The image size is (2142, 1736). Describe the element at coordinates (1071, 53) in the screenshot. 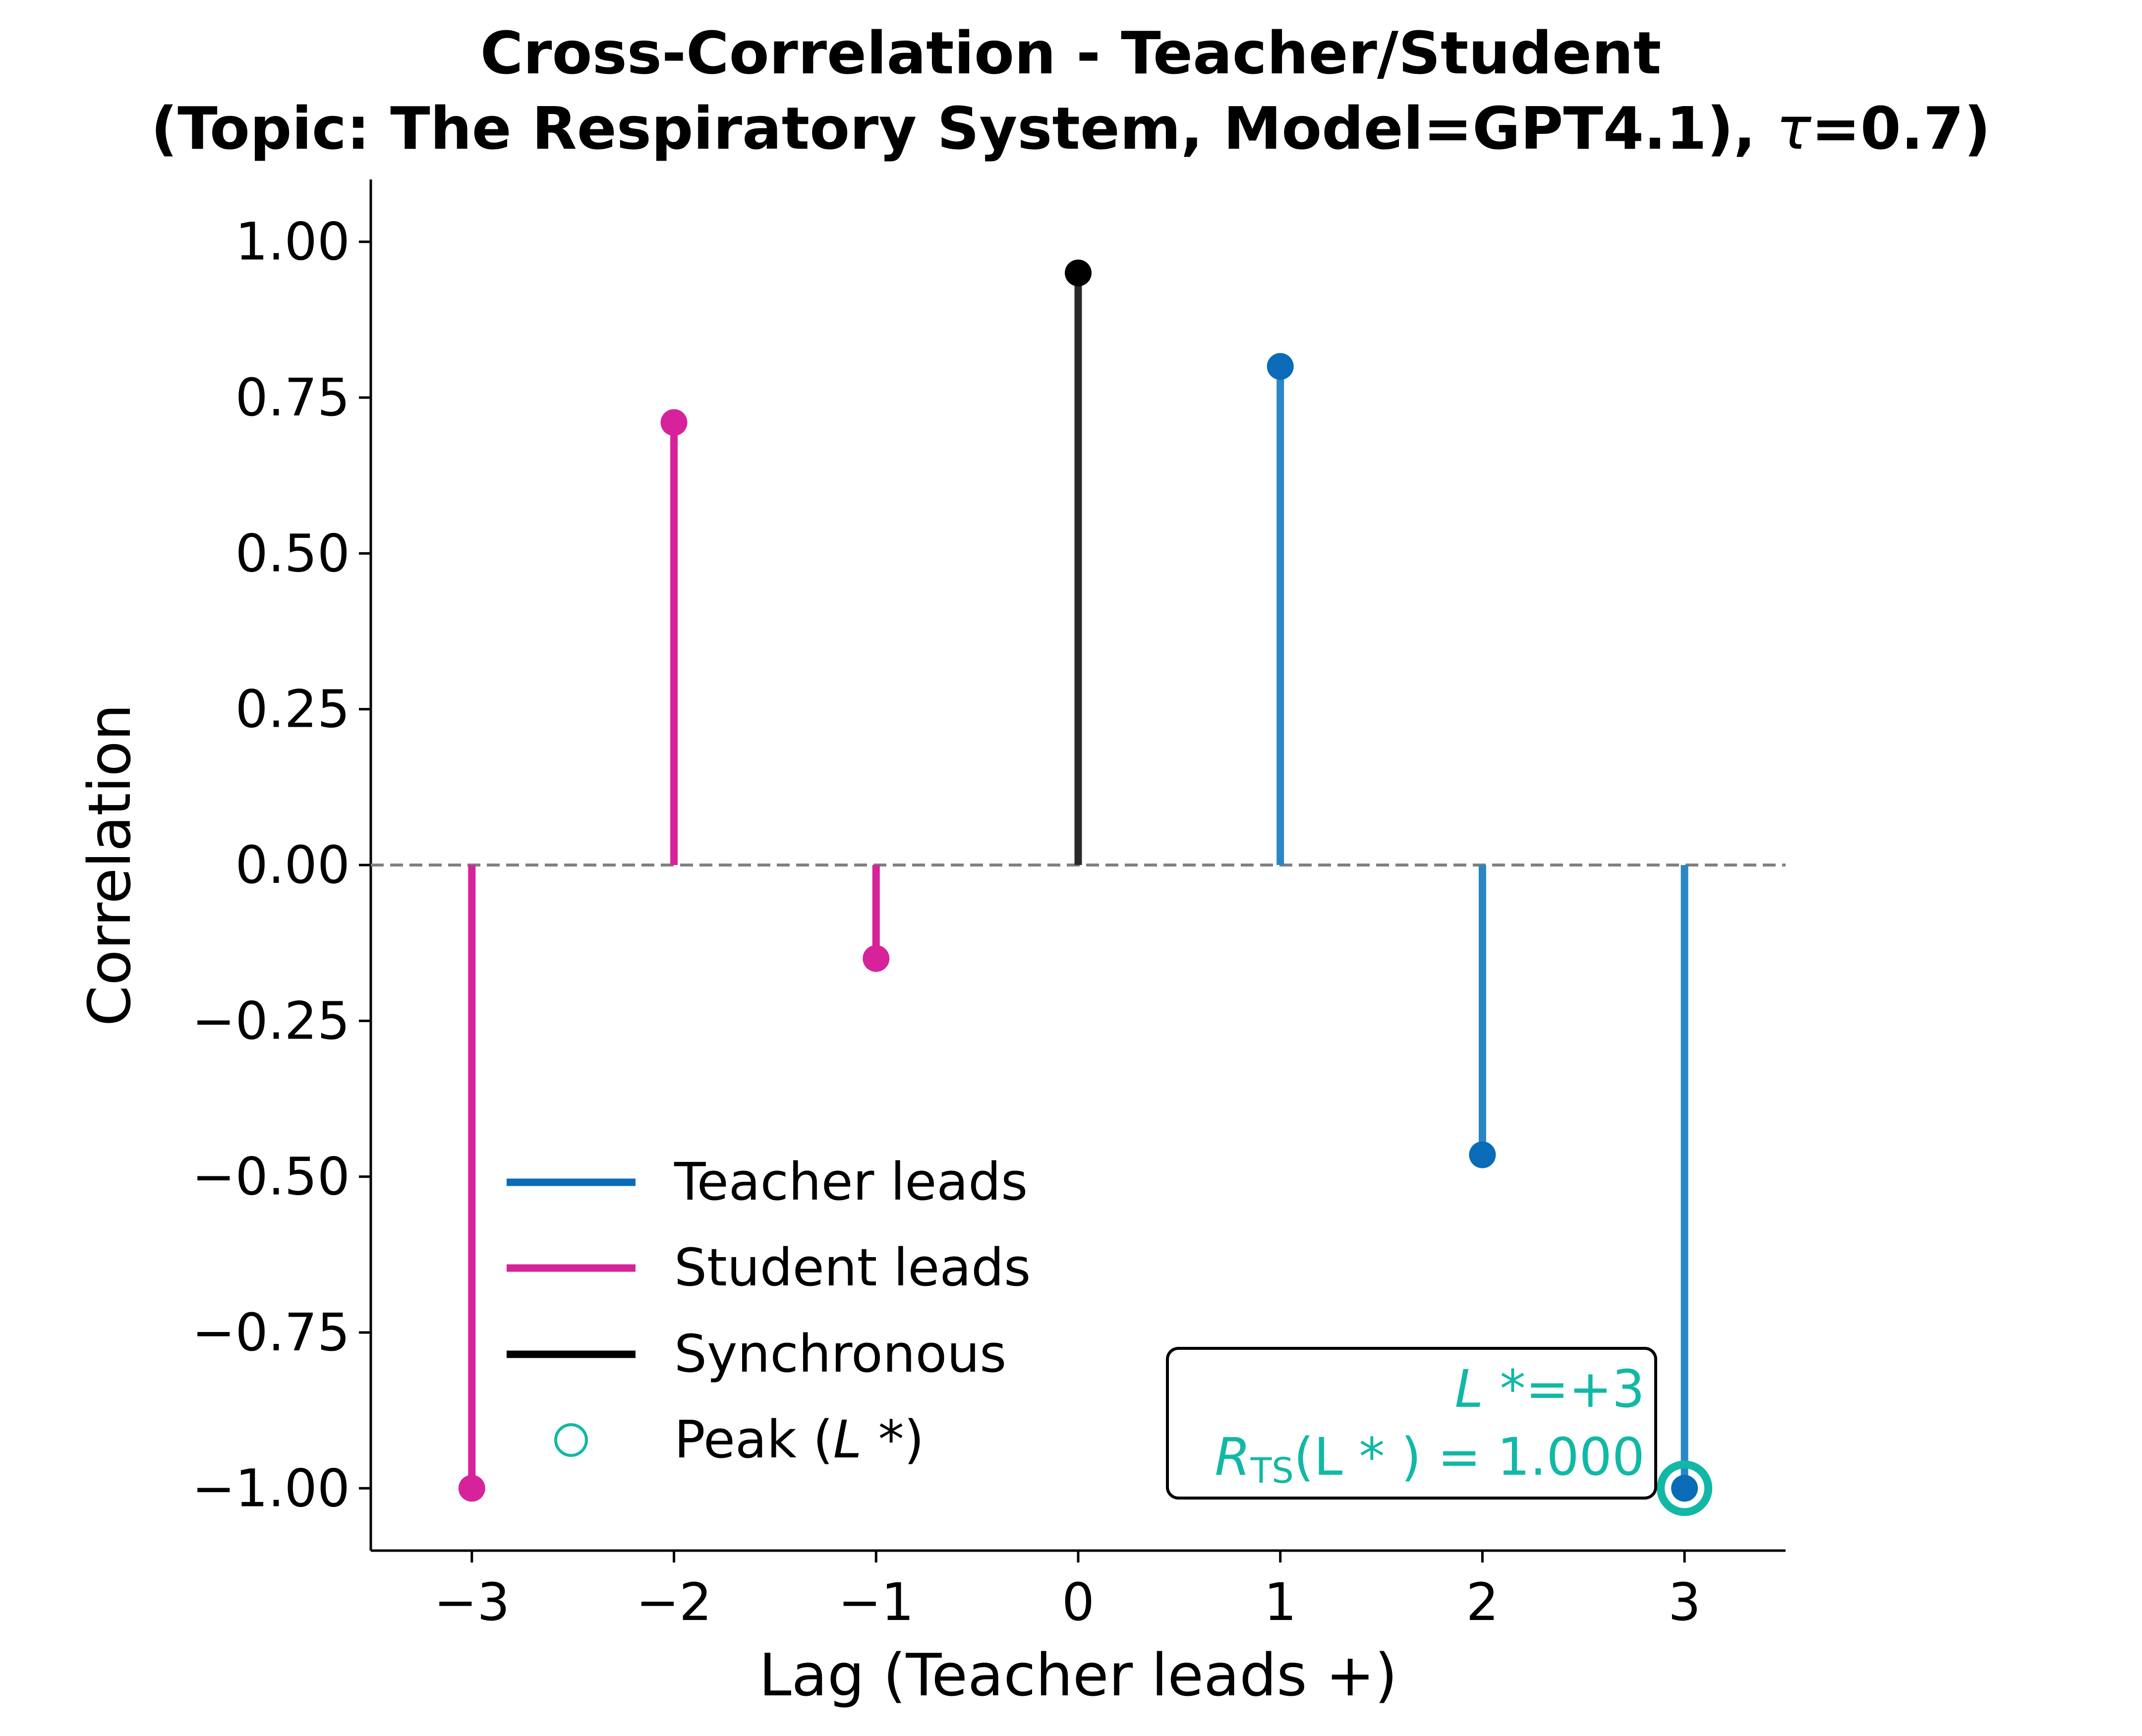

I see `chart-title-line-1: Cross-Correlation - Teacher/Student` at that location.